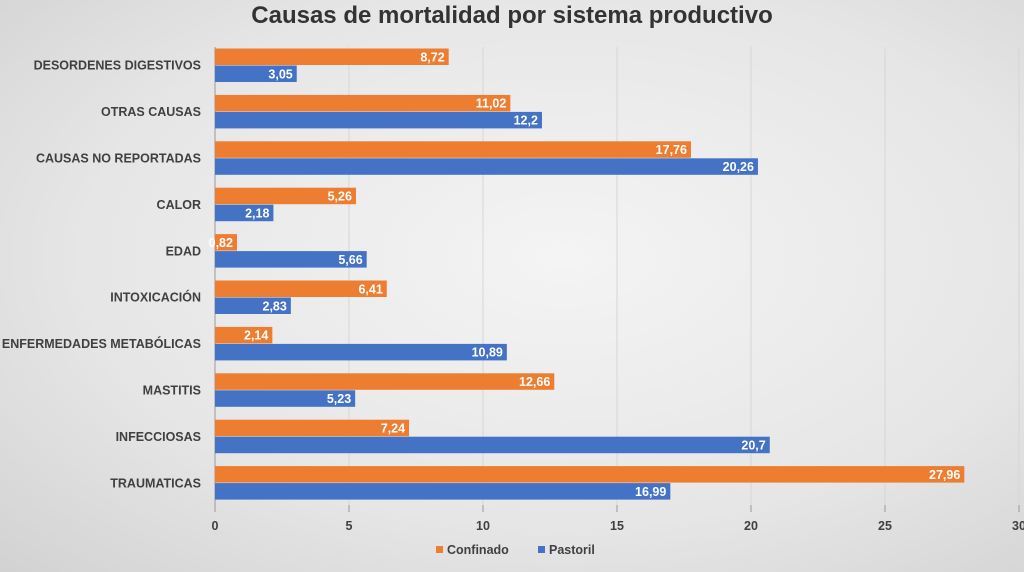 The image size is (1024, 572). What do you see at coordinates (155, 297) in the screenshot?
I see `category-label: INTOXICACIÓN` at bounding box center [155, 297].